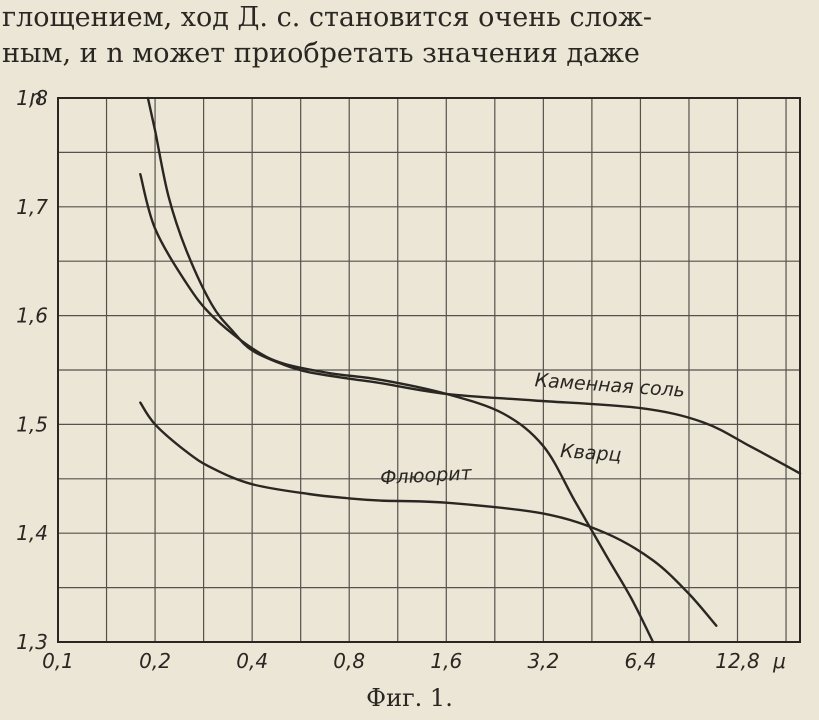  I want to click on body-text-line-2: ным, и n может приобретать значения даже, so click(321, 53).